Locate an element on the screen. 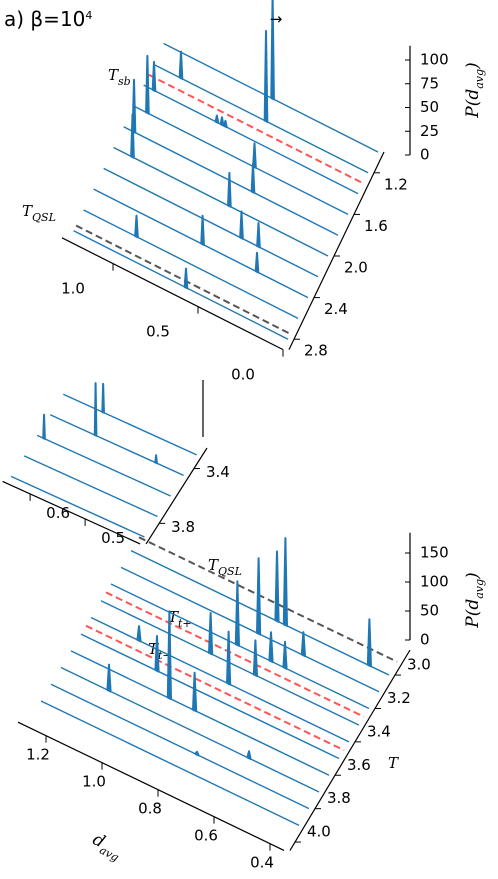  marker-label: Tsb is located at coordinates (119, 77).